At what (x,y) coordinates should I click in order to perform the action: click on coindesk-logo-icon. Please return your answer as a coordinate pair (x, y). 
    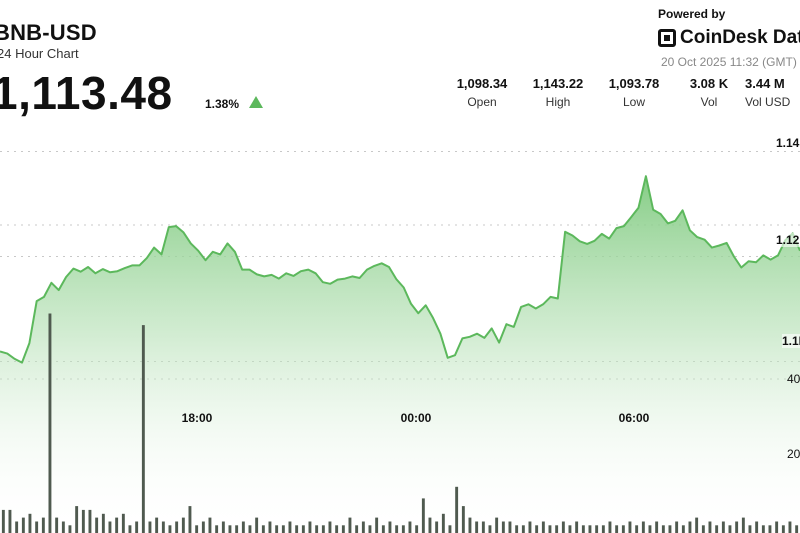
    Looking at the image, I should click on (667, 38).